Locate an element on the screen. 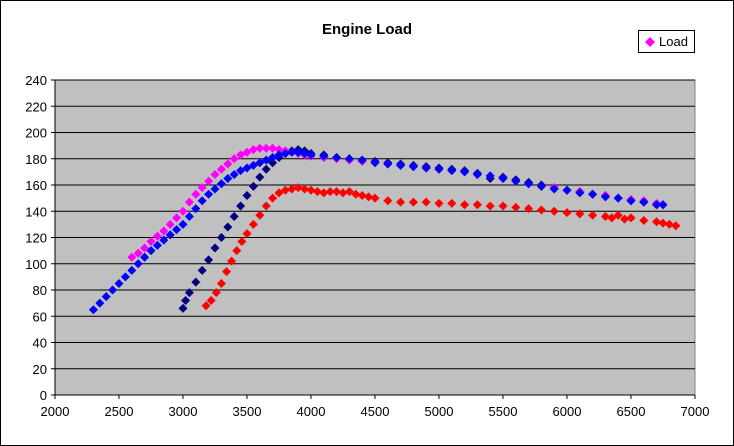 The height and width of the screenshot is (446, 734). y-tick-label: 100 is located at coordinates (36, 264).